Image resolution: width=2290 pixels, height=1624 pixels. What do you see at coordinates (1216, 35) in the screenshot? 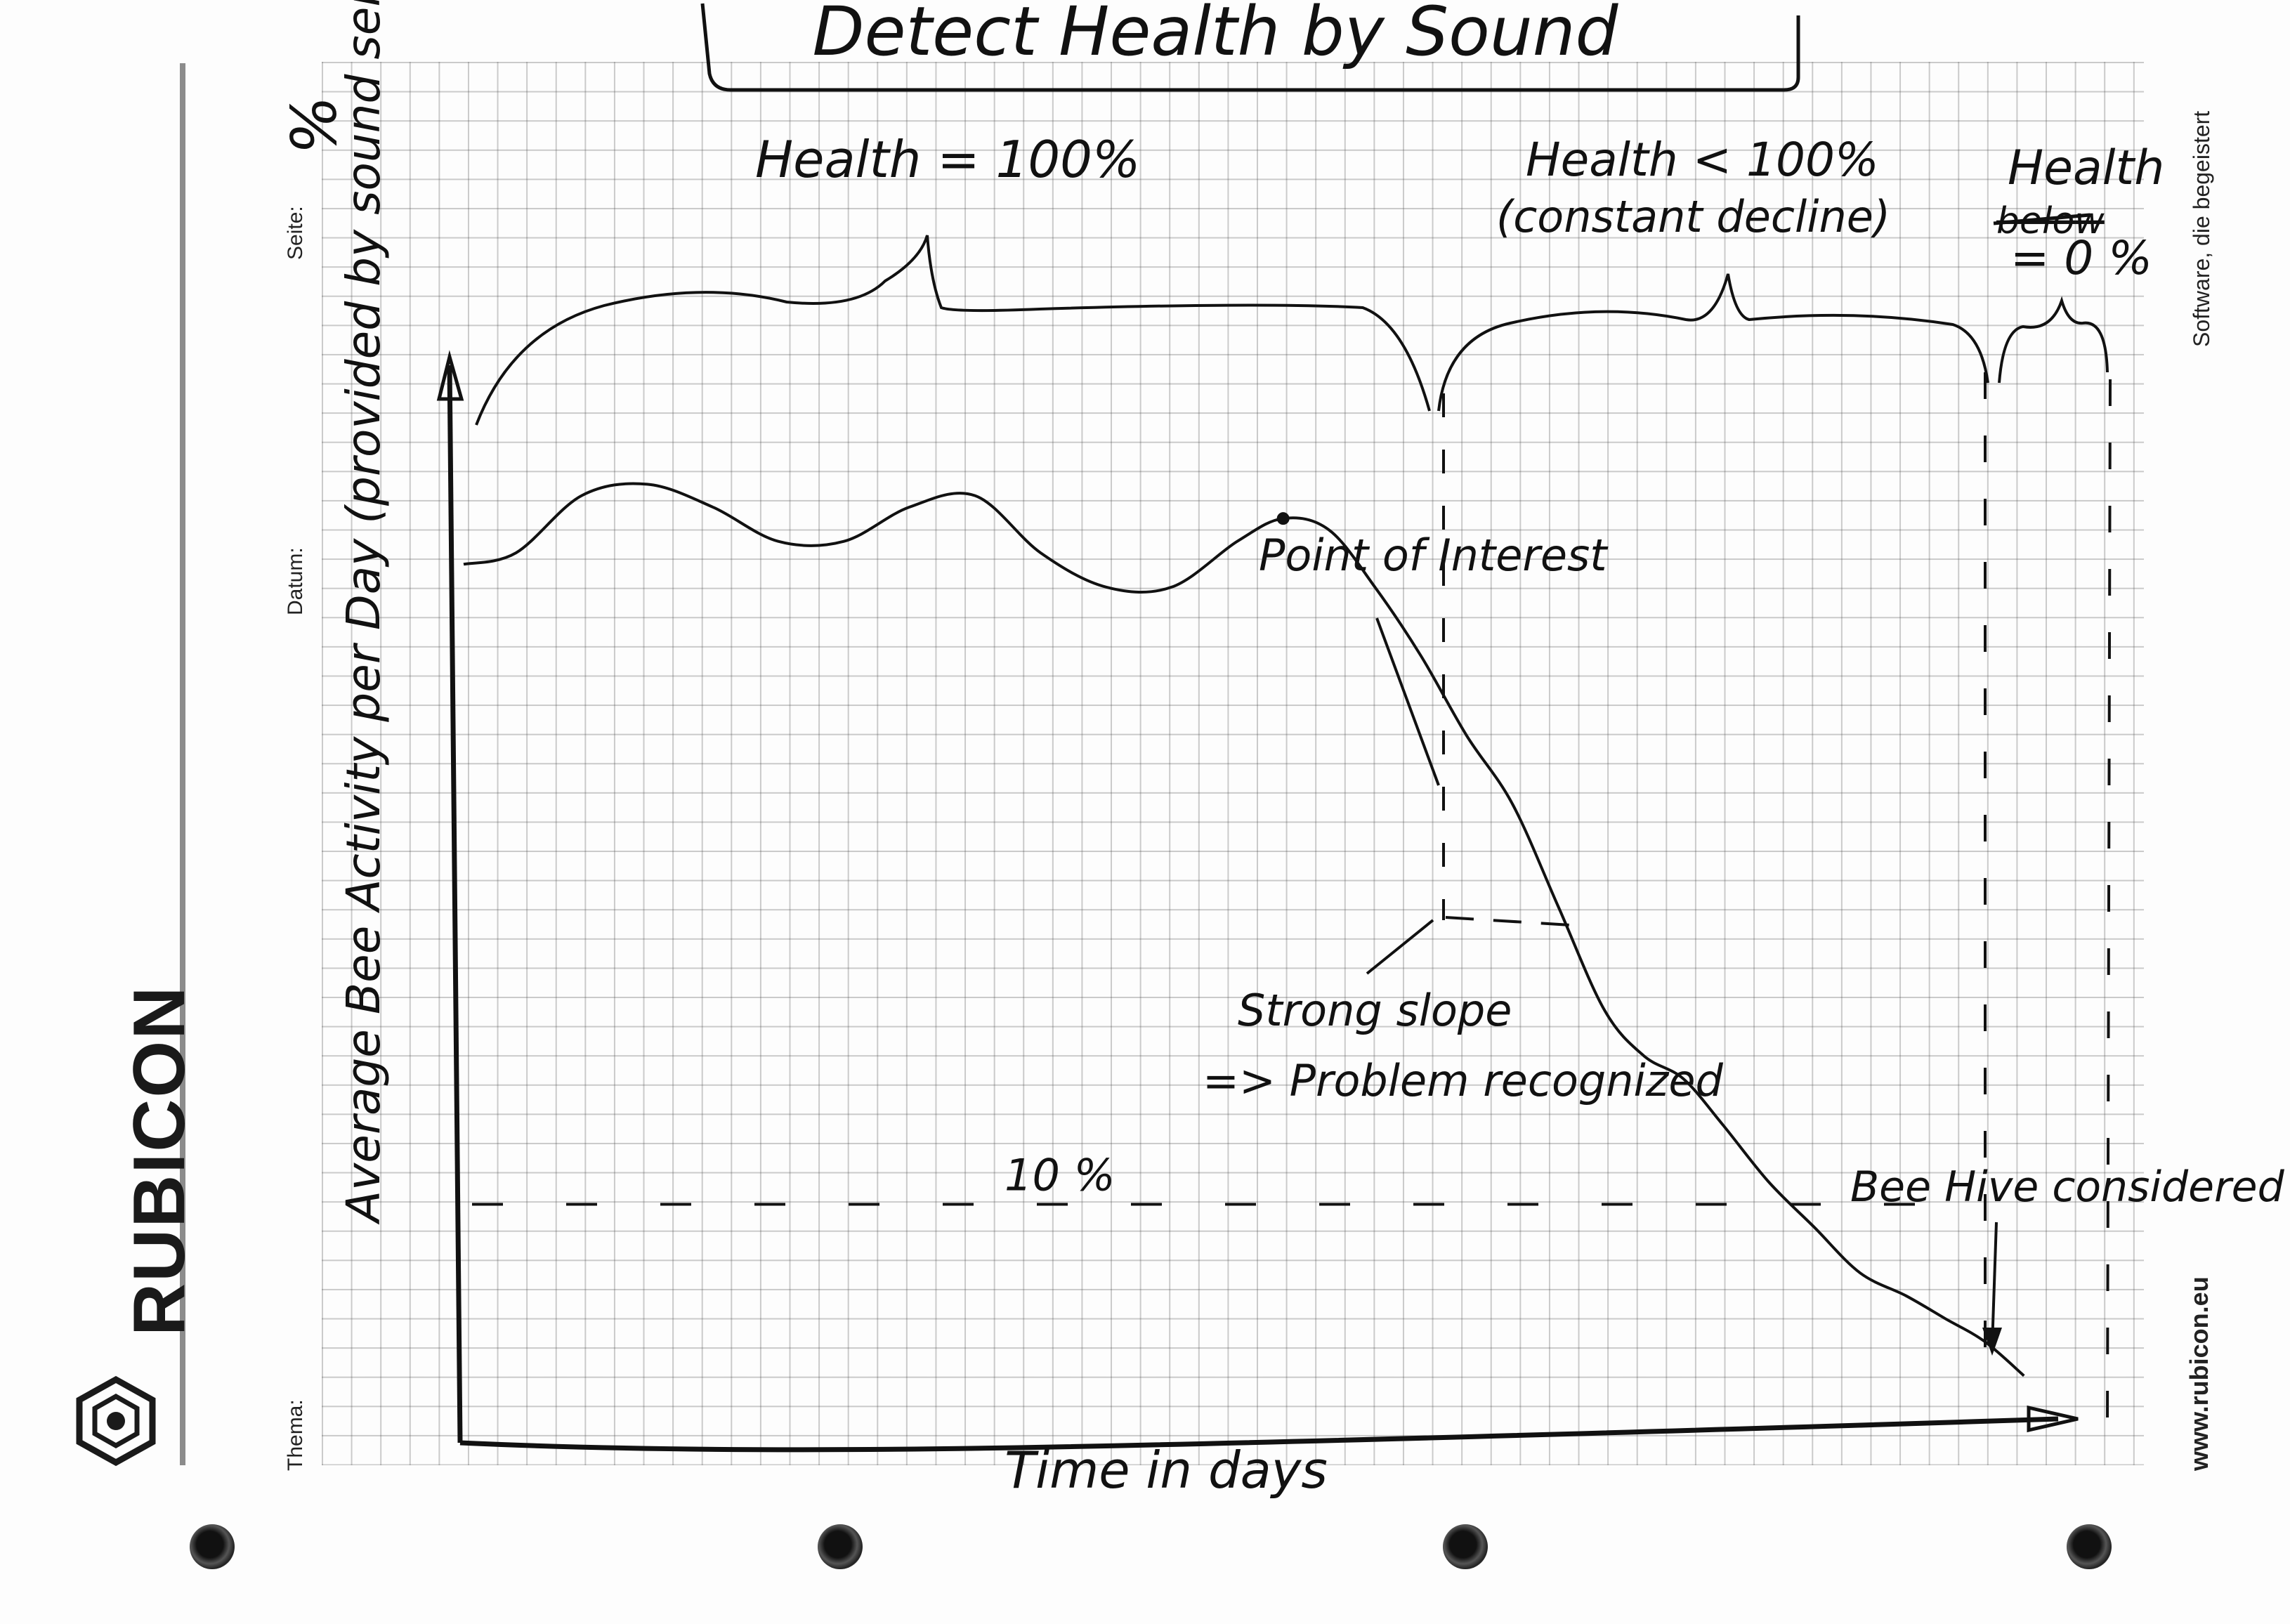
I see `chart-title: Detect Health by Sound` at bounding box center [1216, 35].